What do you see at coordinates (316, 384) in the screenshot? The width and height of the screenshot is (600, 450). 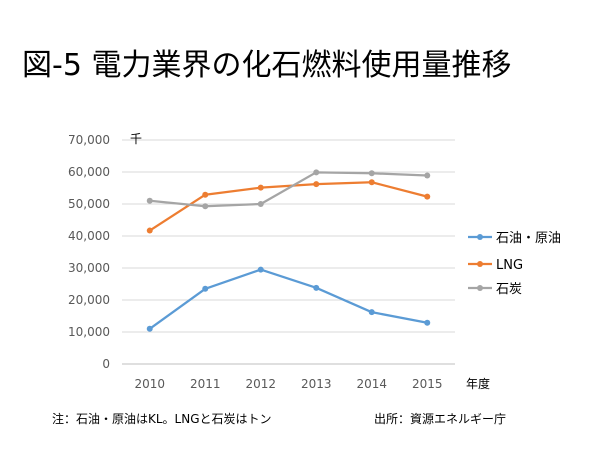 I see `x-tick-label: 2013` at bounding box center [316, 384].